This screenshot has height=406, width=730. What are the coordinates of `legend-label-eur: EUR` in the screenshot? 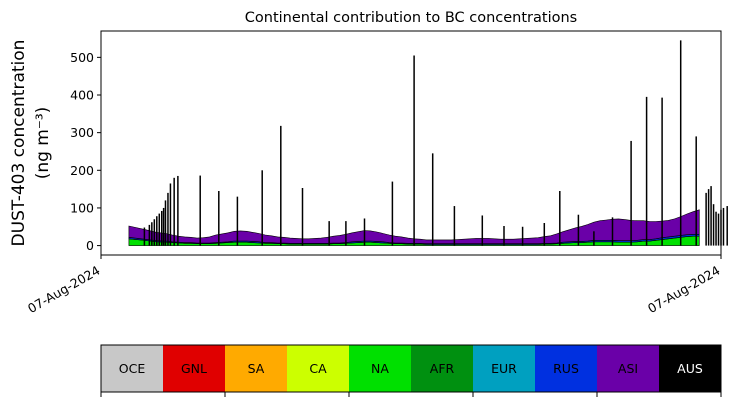 It's located at (504, 368).